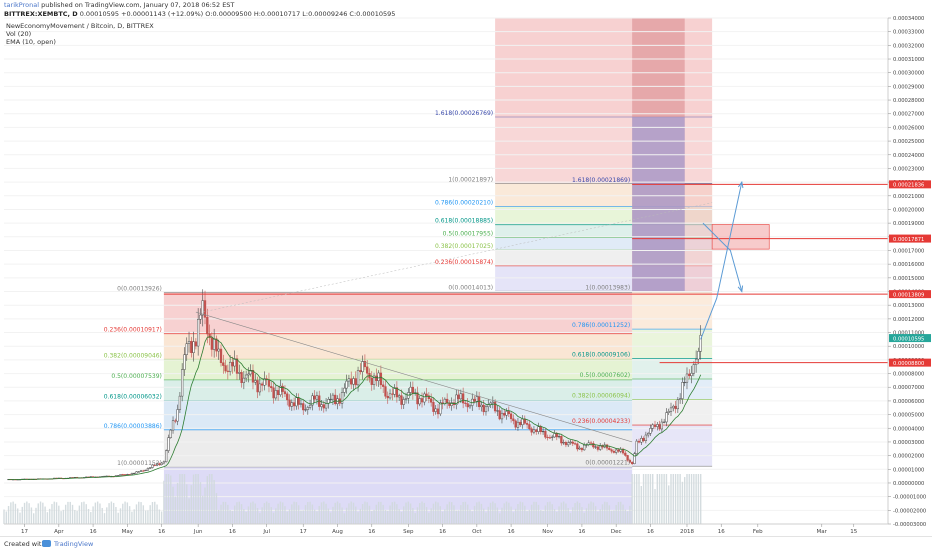  I want to click on target-zone-box, so click(740, 237).